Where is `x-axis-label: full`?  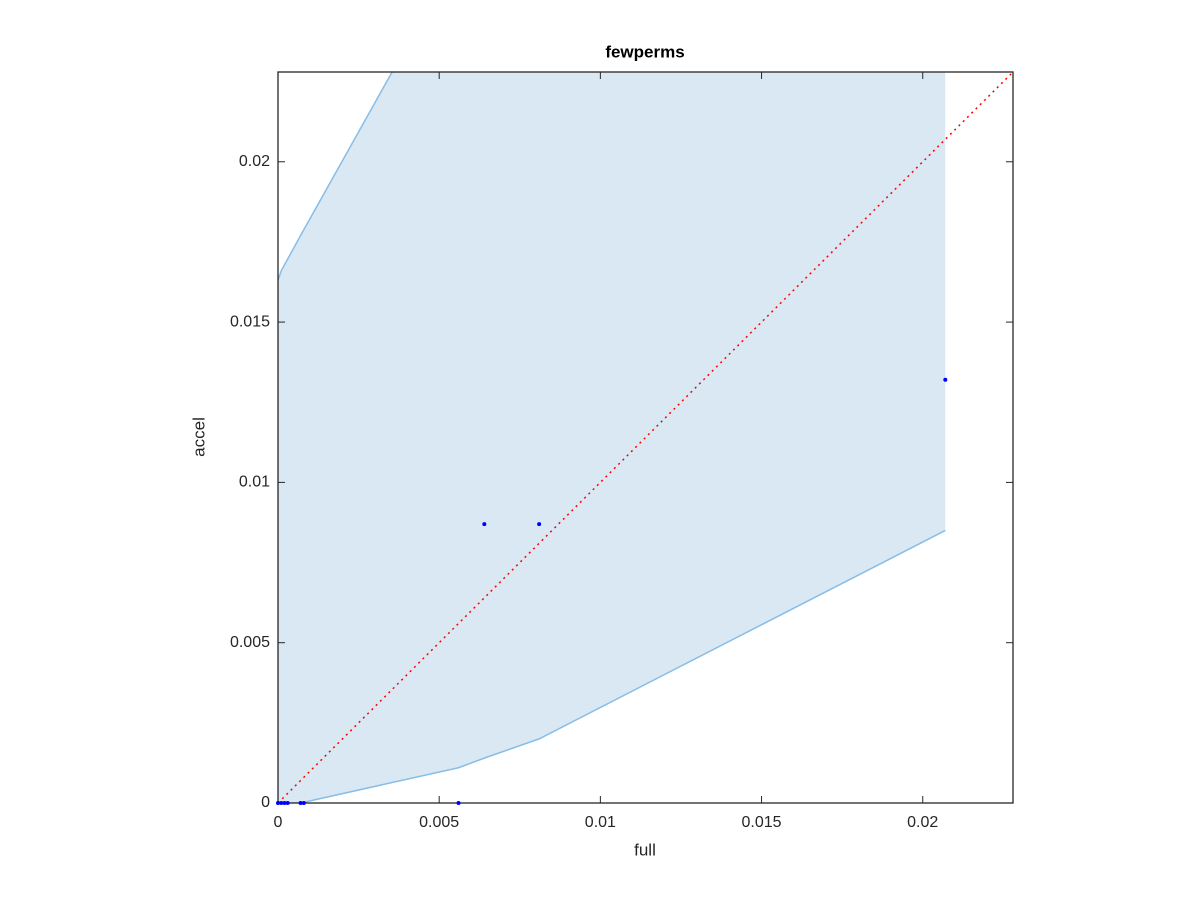
x-axis-label: full is located at coordinates (645, 849).